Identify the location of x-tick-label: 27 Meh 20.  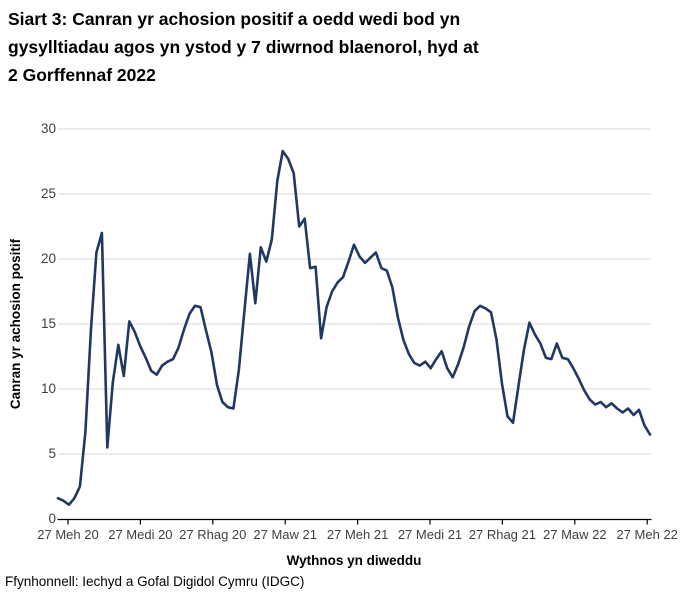
(68, 534).